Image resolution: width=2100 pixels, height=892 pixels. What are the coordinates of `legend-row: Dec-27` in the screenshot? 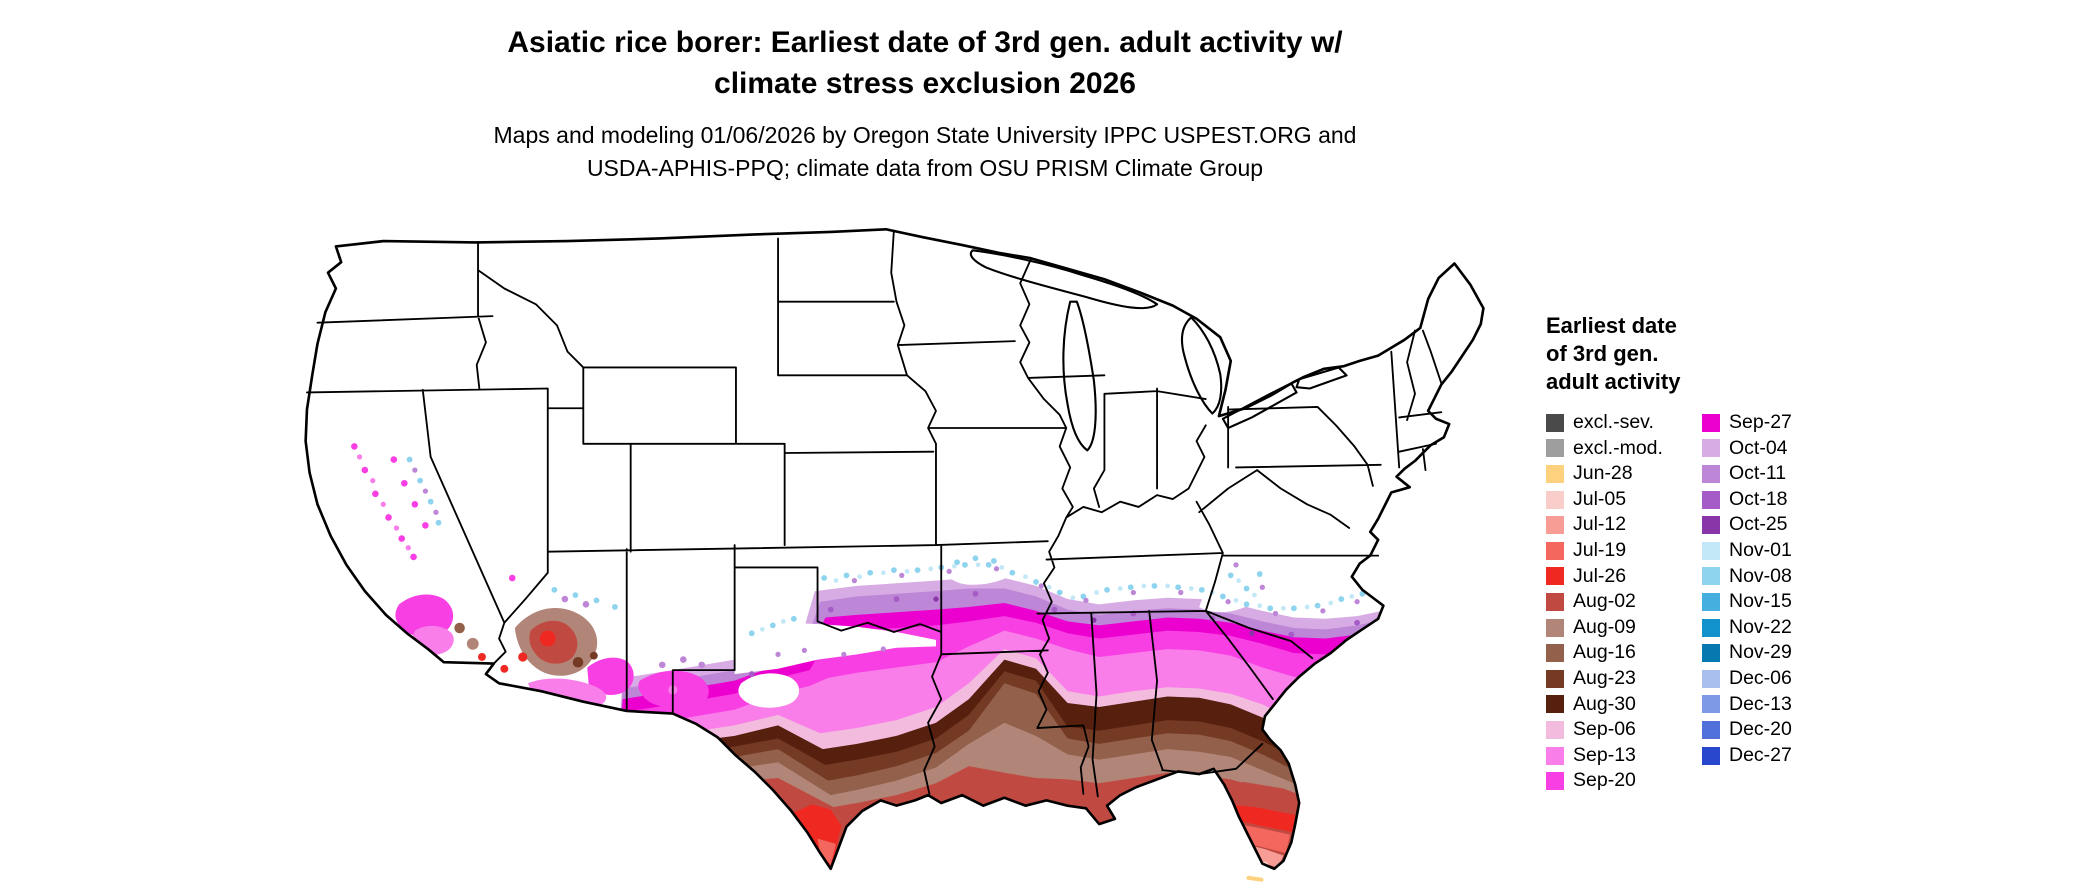 It's located at (1780, 756).